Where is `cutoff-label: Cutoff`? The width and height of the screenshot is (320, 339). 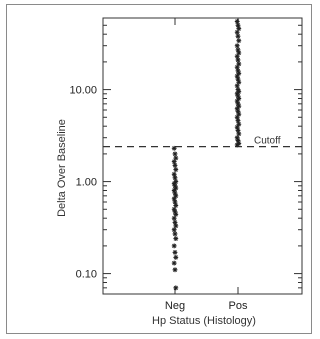
cutoff-label: Cutoff is located at coordinates (267, 141).